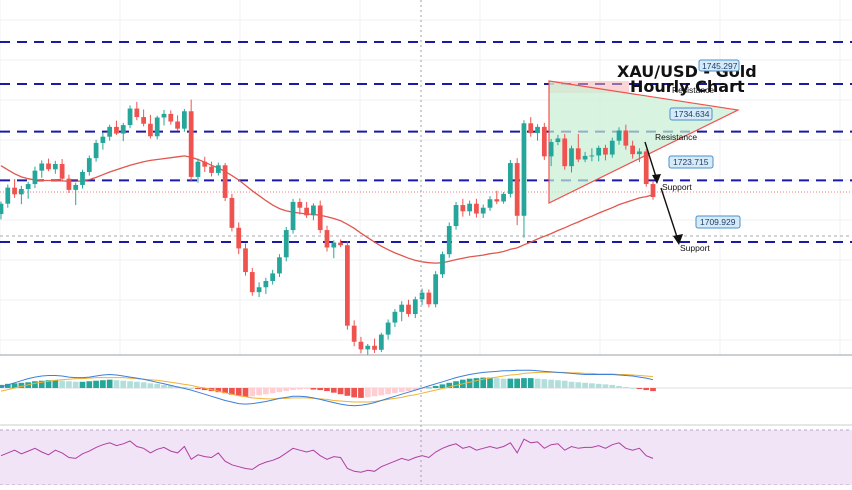  I want to click on arrows, so click(663, 193).